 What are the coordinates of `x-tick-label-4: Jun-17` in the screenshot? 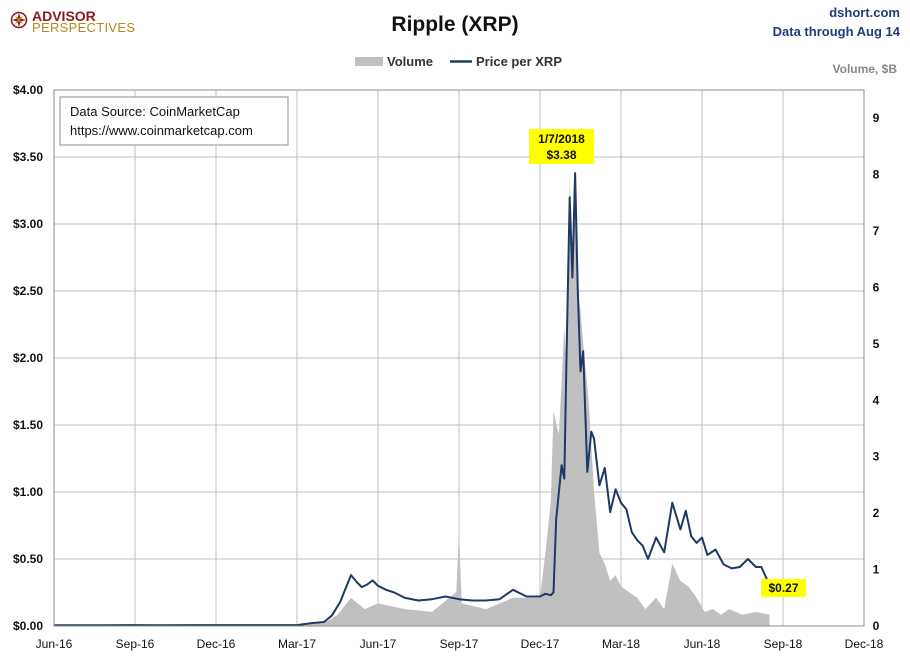 It's located at (378, 644).